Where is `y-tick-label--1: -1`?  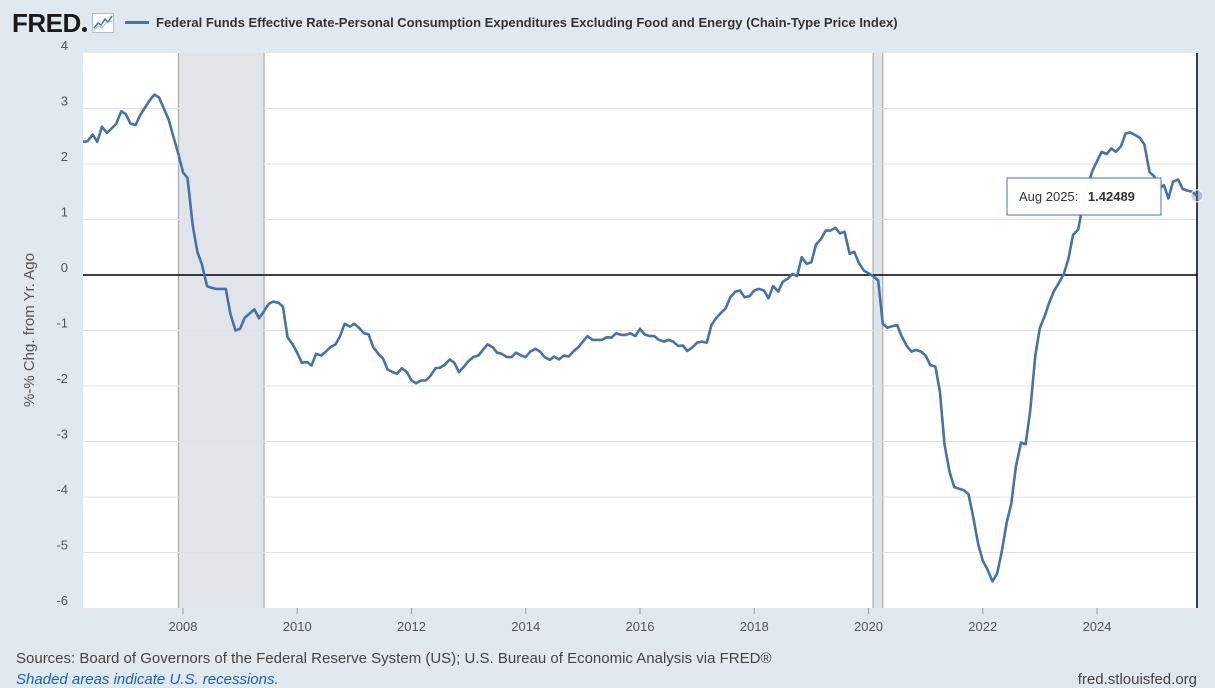 y-tick-label--1: -1 is located at coordinates (62, 323).